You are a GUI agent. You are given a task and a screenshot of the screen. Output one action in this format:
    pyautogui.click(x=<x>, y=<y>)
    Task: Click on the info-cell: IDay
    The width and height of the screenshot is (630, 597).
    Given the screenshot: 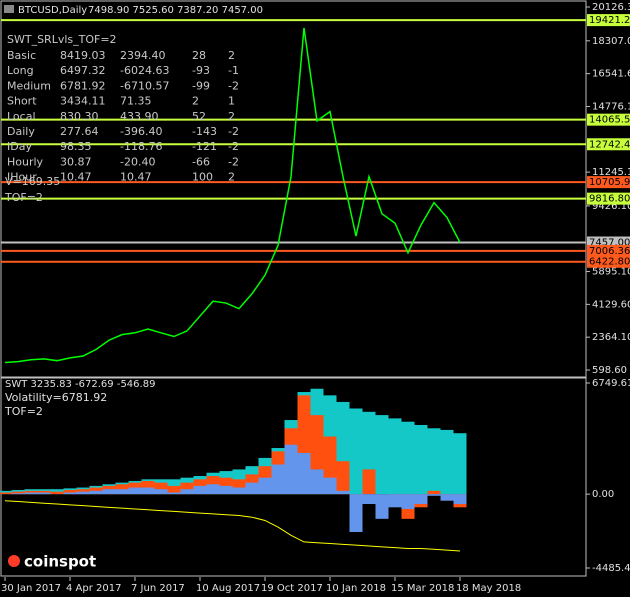 What is the action you would take?
    pyautogui.click(x=19, y=146)
    